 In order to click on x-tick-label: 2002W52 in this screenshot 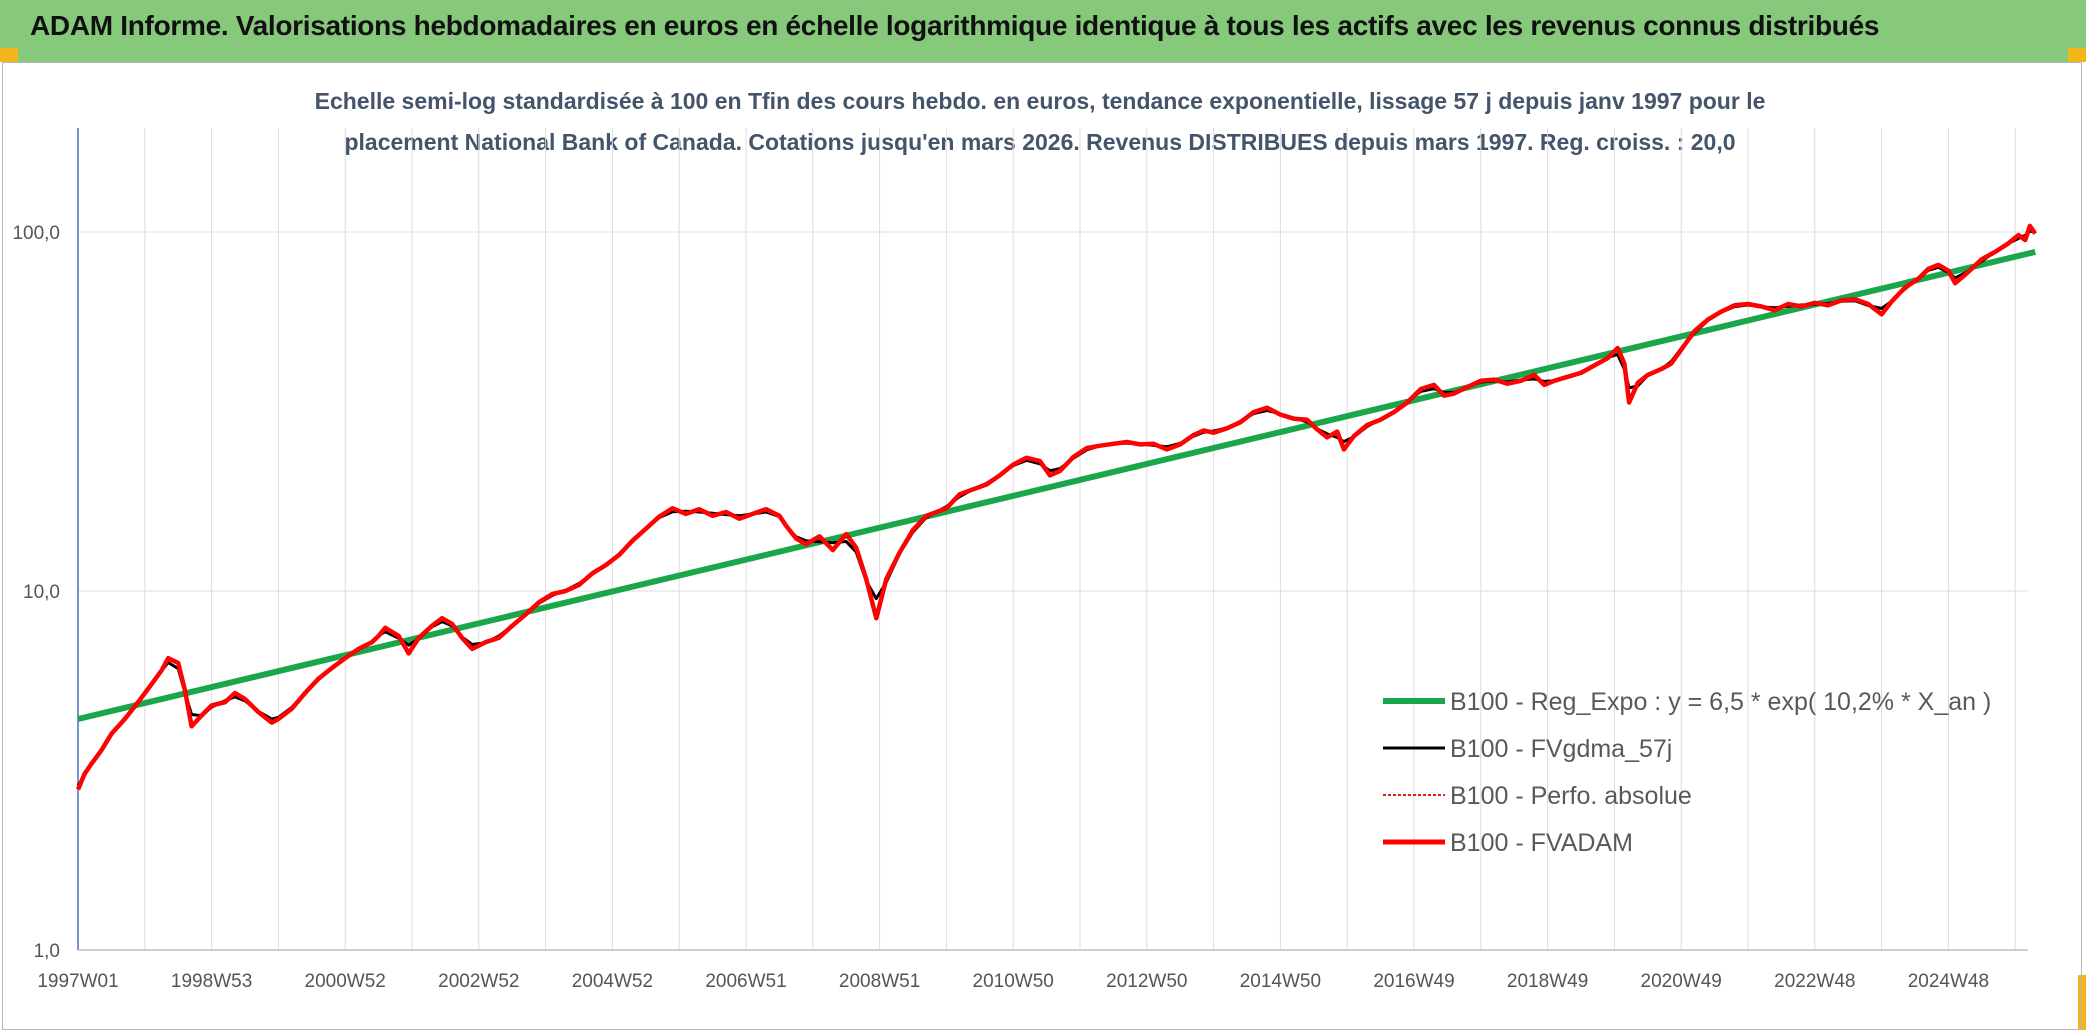, I will do `click(478, 981)`.